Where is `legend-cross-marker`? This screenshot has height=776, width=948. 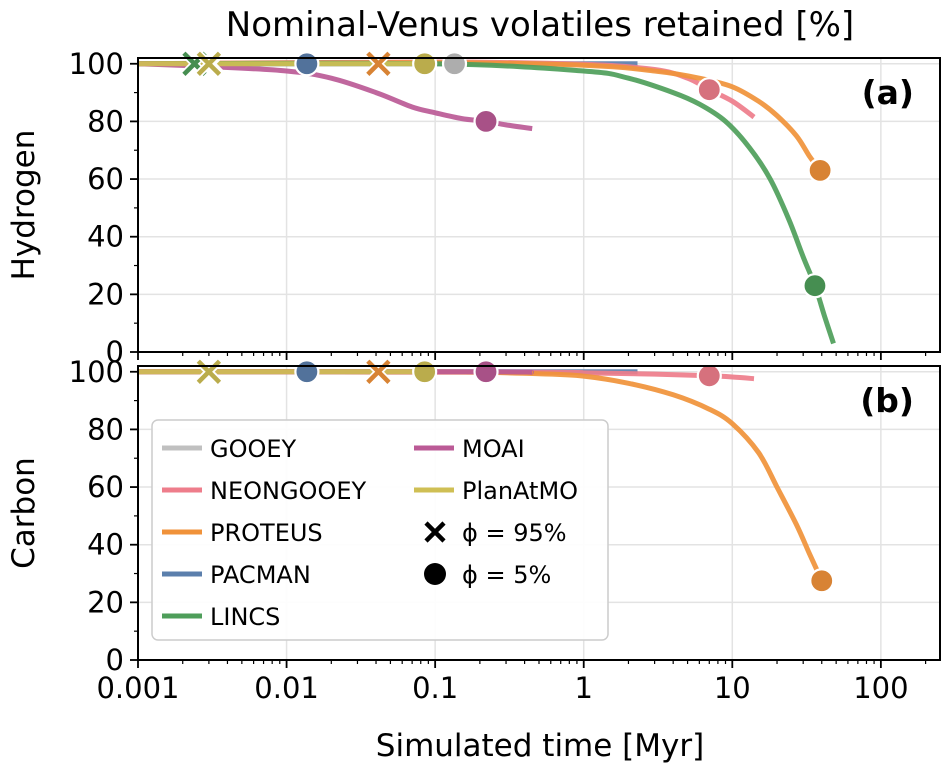 legend-cross-marker is located at coordinates (435, 532).